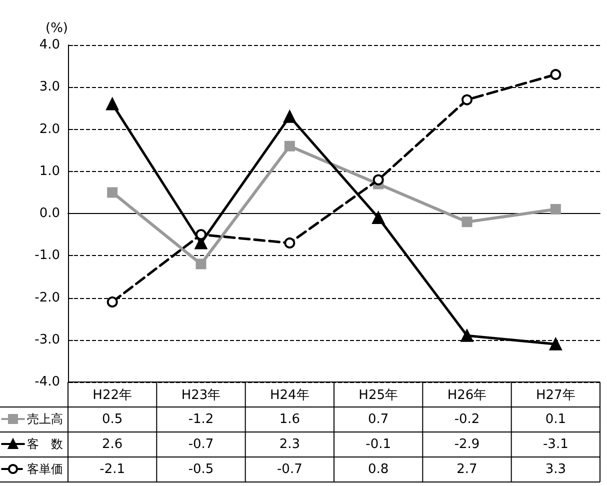 This screenshot has width=607, height=486. What do you see at coordinates (57, 28) in the screenshot?
I see `y-axis-title: (%)` at bounding box center [57, 28].